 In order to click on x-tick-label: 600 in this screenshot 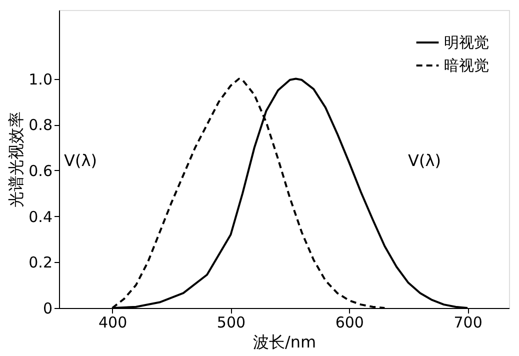, I will do `click(349, 323)`.